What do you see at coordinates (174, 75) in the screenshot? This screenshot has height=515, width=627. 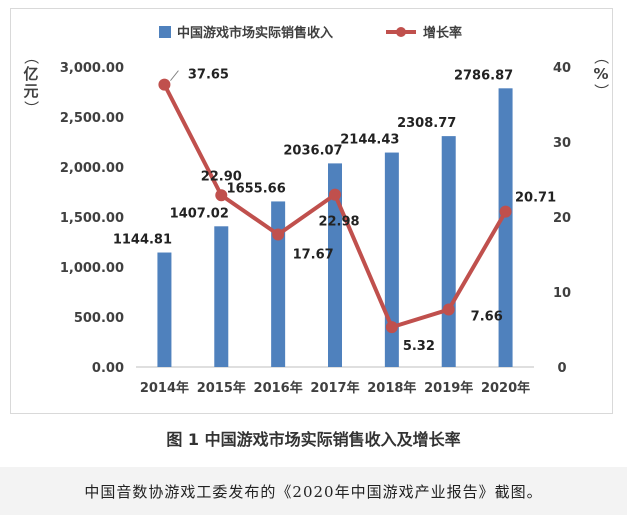 I see `label-leader-line` at bounding box center [174, 75].